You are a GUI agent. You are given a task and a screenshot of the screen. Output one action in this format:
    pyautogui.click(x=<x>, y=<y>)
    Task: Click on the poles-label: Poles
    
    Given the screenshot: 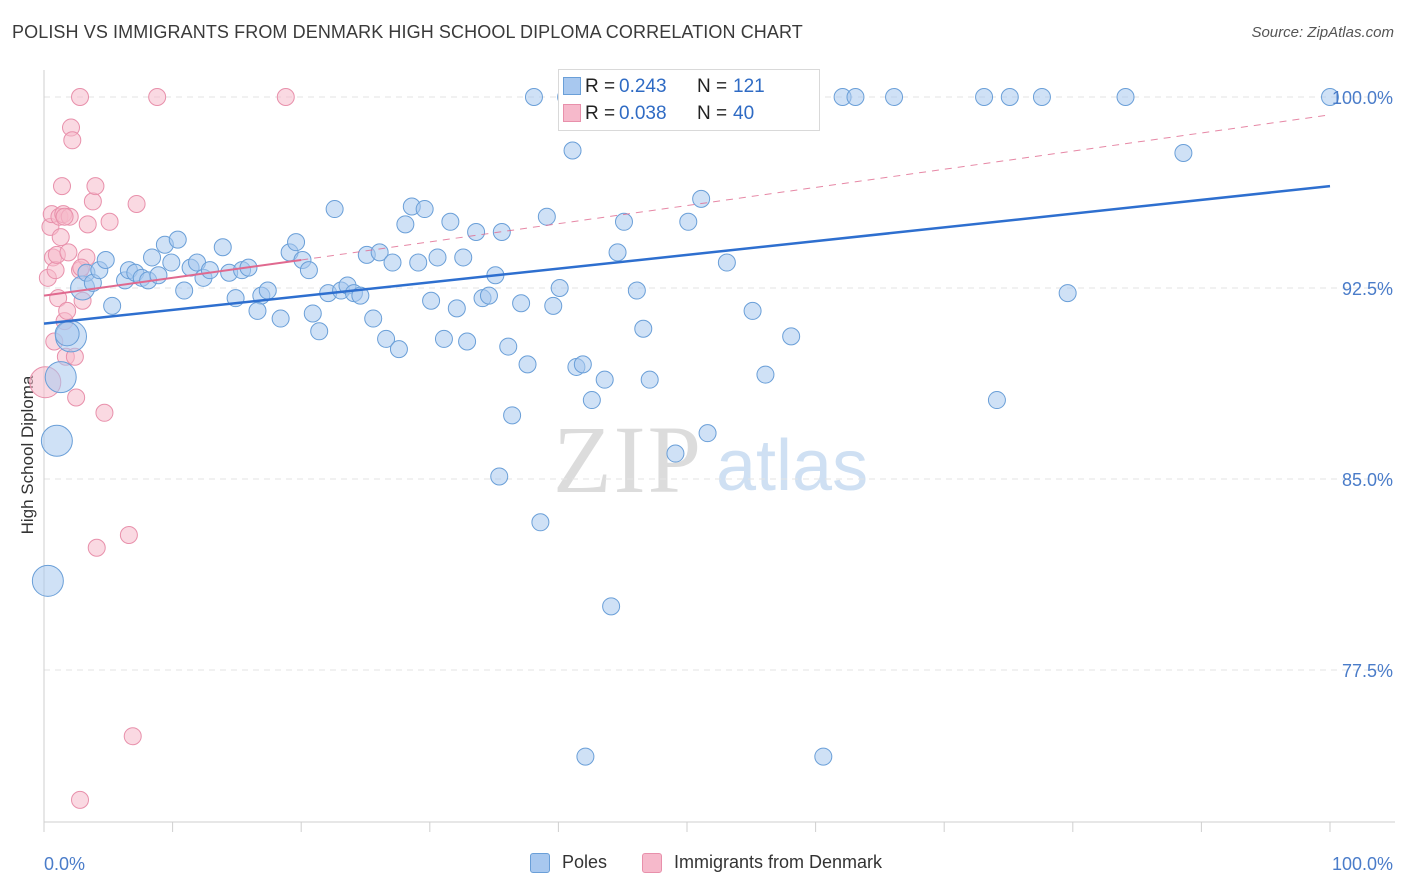 What is the action you would take?
    pyautogui.click(x=585, y=862)
    